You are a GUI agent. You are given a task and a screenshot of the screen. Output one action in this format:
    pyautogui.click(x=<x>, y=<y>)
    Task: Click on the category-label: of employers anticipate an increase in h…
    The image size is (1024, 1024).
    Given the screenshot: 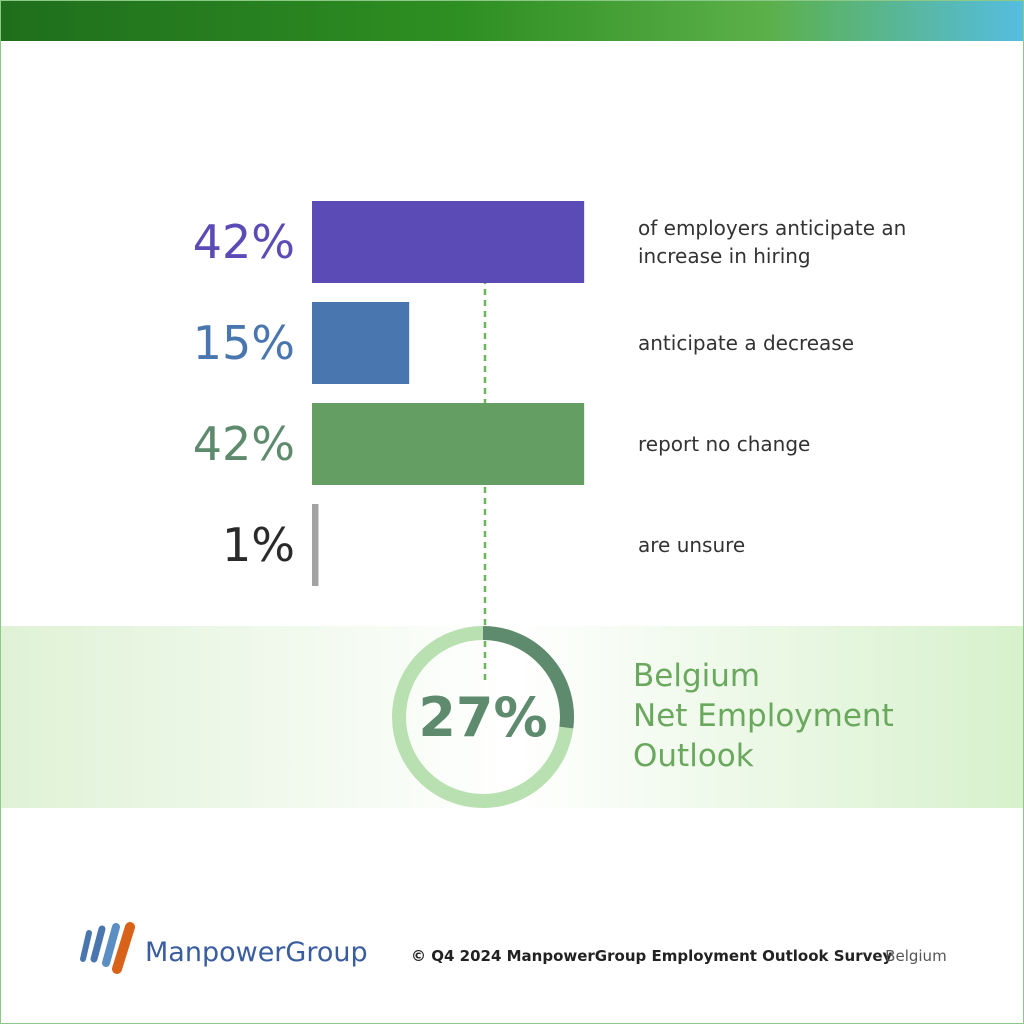 What is the action you would take?
    pyautogui.click(x=772, y=242)
    